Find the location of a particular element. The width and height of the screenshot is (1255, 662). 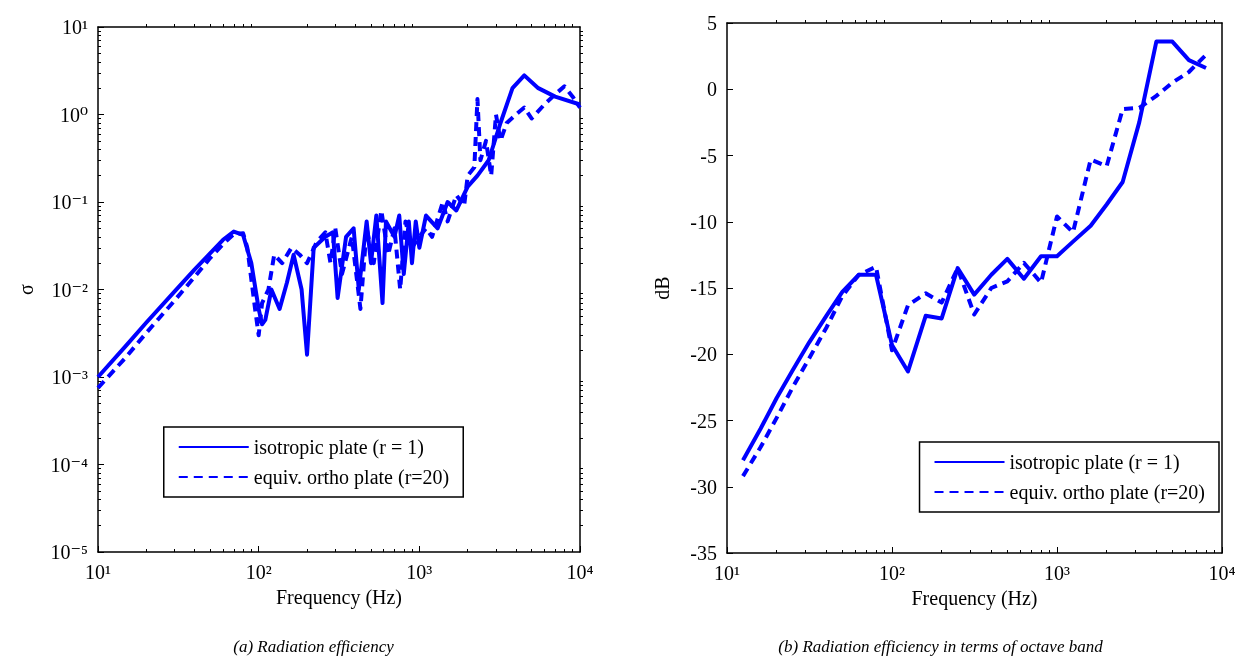

y-tick-label: -35 is located at coordinates (703, 553).